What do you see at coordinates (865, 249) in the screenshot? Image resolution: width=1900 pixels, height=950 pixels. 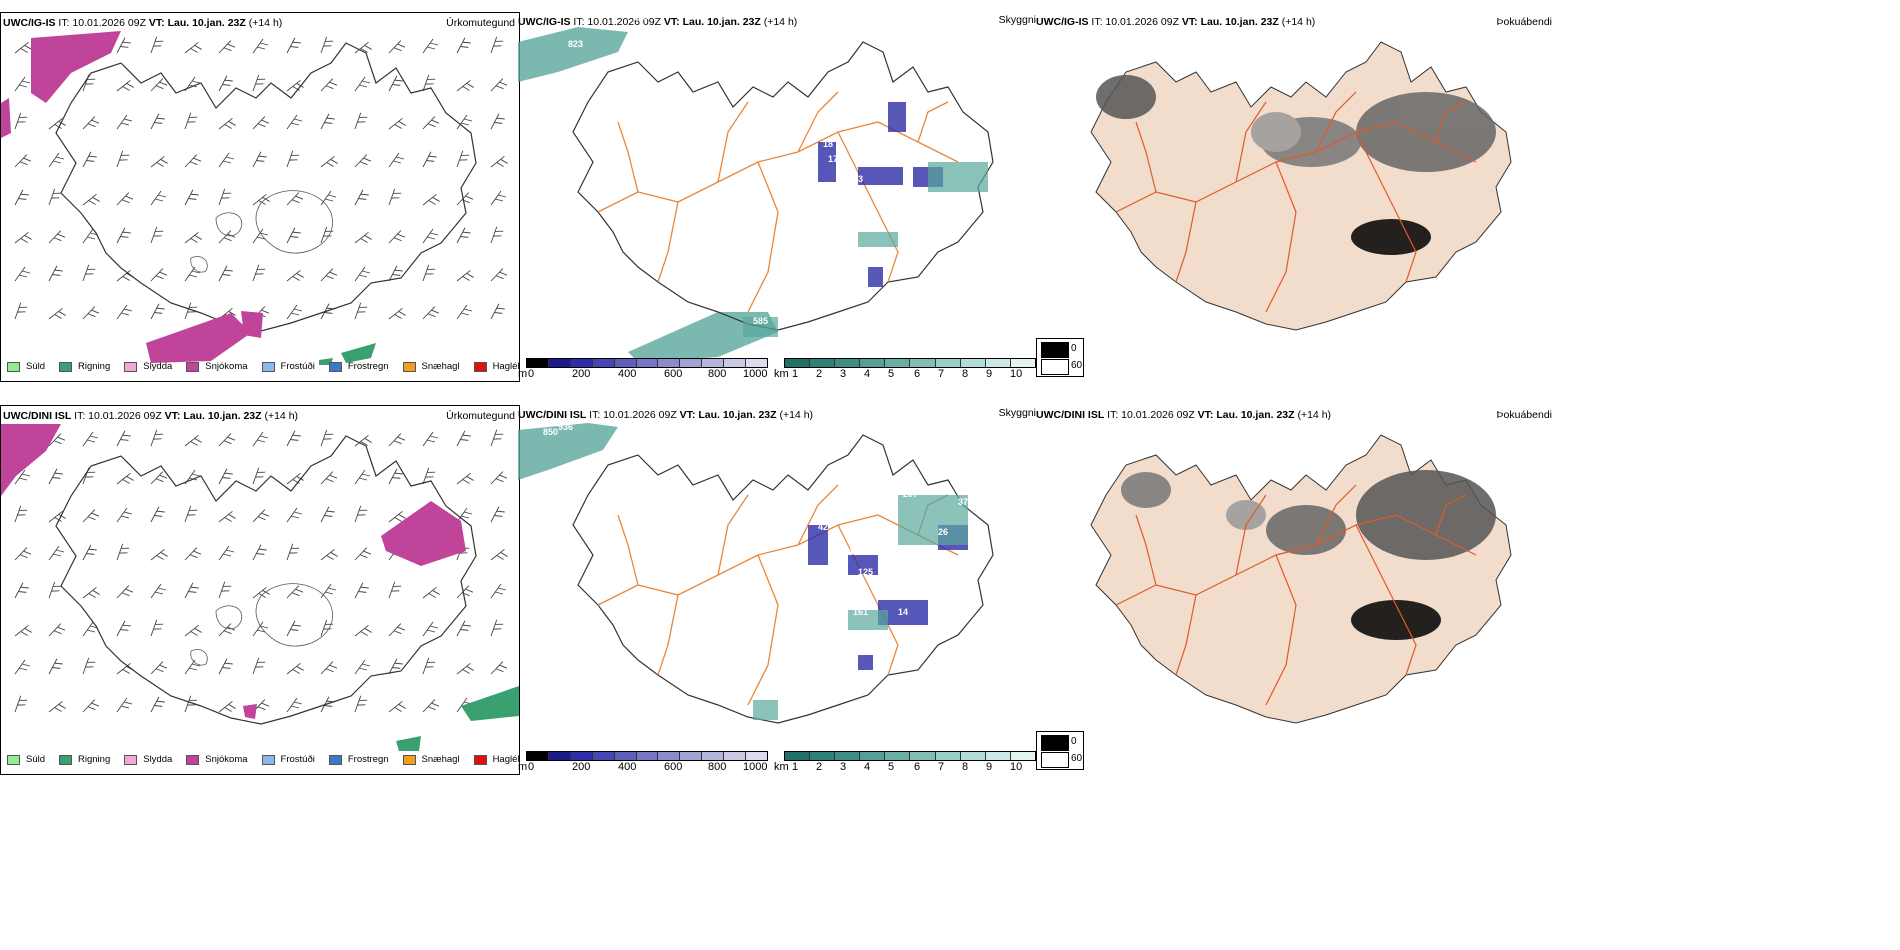 I see `vis-patches` at bounding box center [865, 249].